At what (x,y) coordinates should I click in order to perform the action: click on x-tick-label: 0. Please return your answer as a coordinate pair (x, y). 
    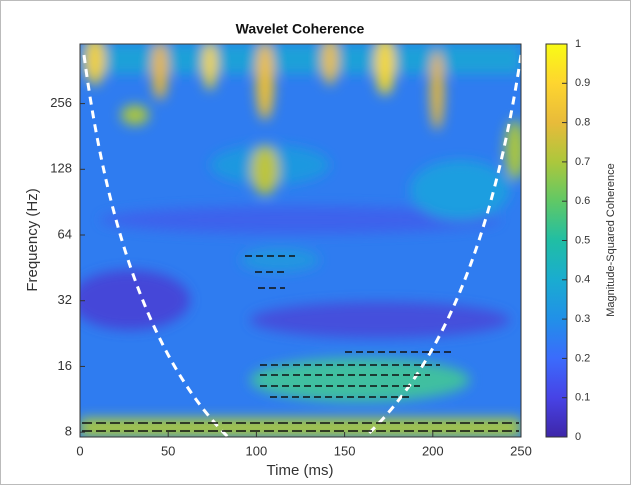
    Looking at the image, I should click on (79, 450).